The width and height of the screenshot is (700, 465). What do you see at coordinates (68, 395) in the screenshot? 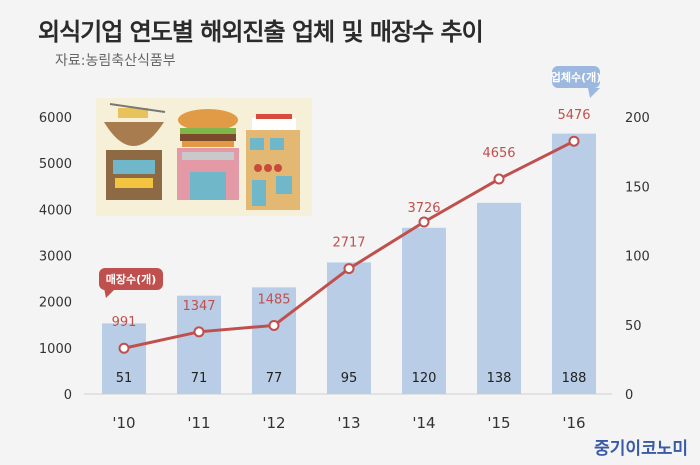
I see `left-axis-tick: 0` at bounding box center [68, 395].